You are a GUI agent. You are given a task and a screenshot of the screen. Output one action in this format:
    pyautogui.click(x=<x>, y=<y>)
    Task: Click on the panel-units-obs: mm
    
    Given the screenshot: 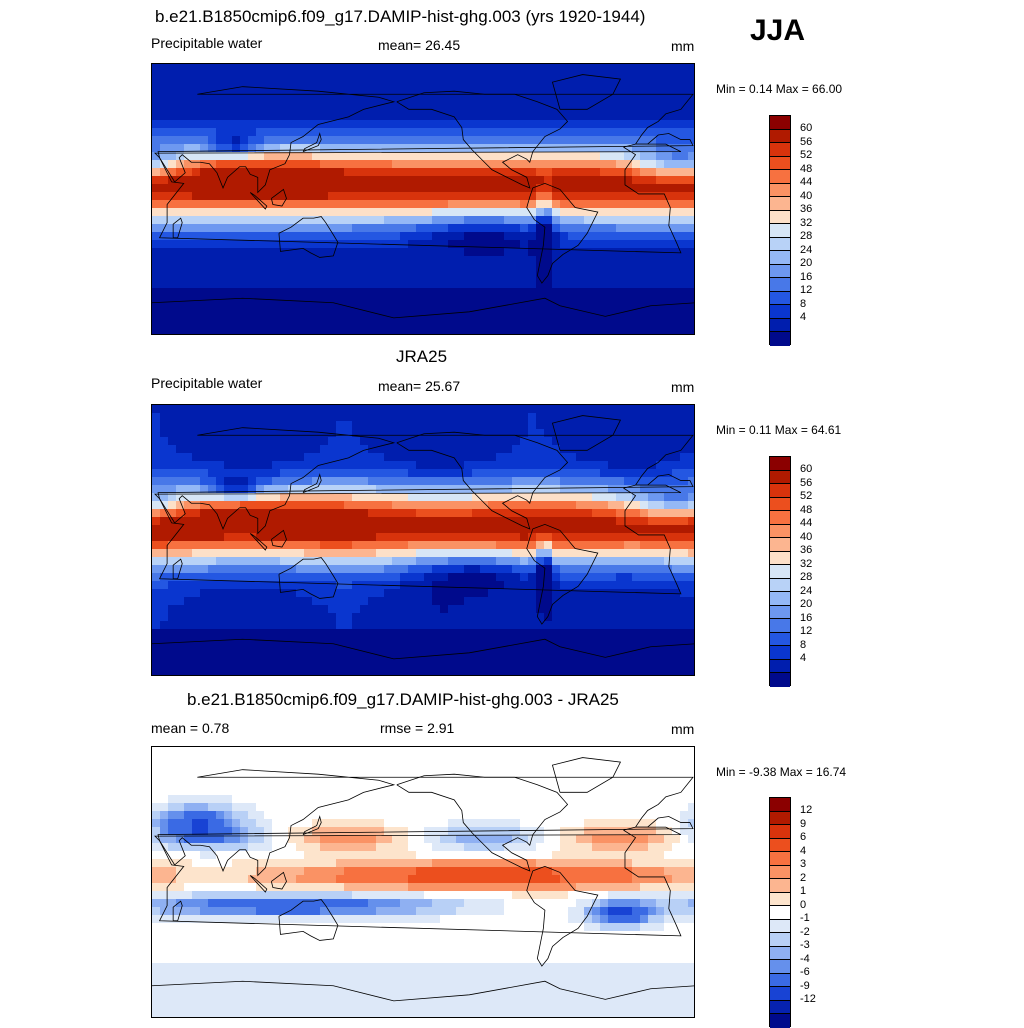 What is the action you would take?
    pyautogui.click(x=683, y=387)
    